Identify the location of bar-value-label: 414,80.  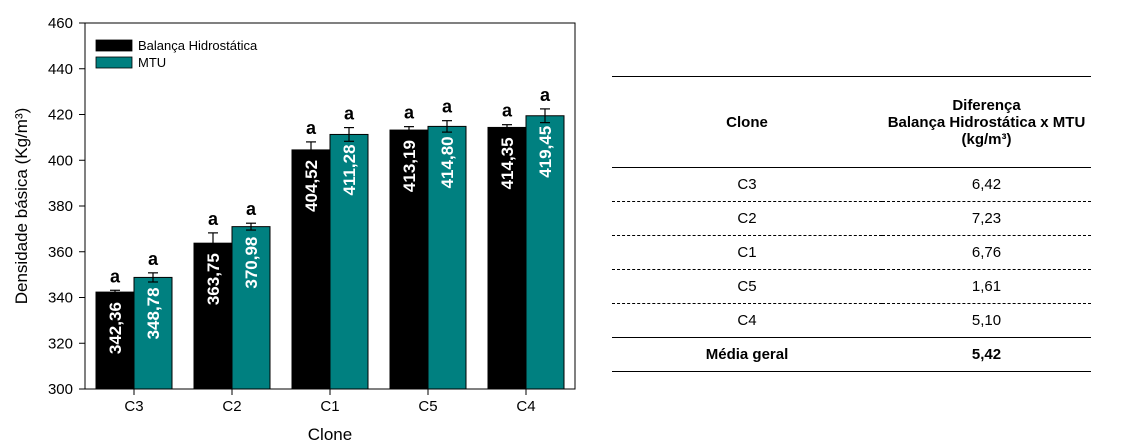
(447, 162).